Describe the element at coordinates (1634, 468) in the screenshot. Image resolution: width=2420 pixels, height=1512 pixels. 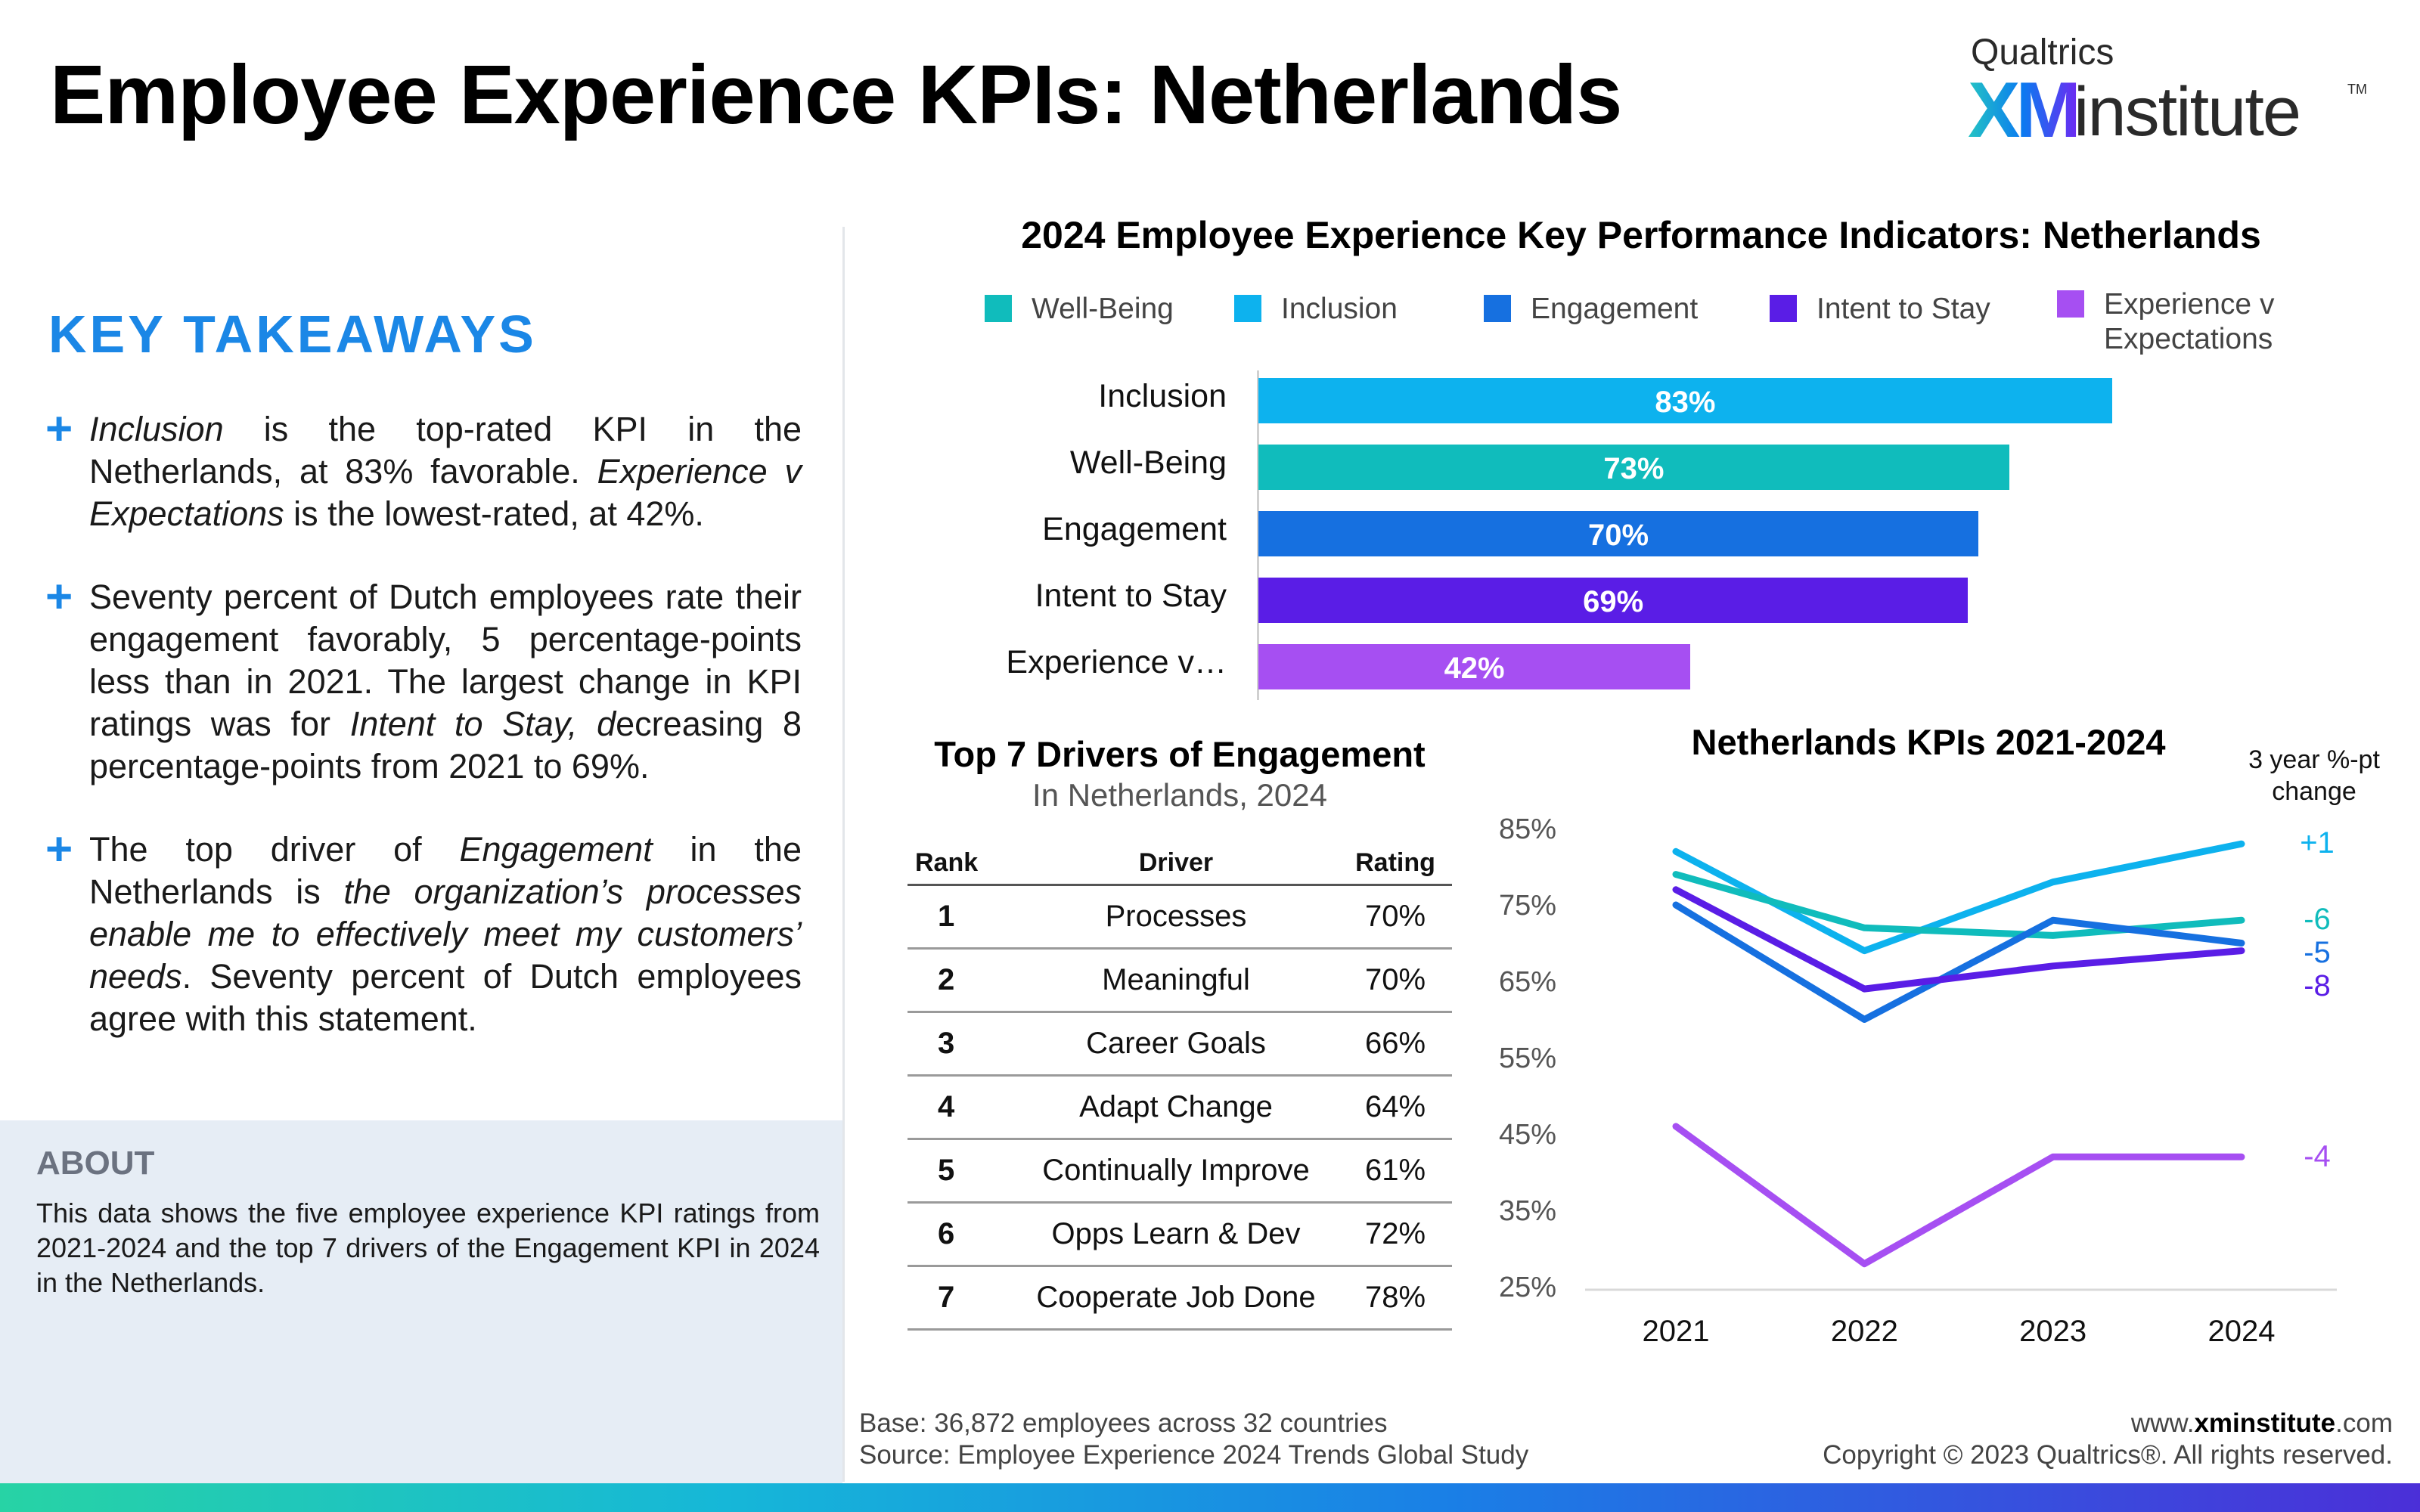
I see `bar-value-label: 73%` at that location.